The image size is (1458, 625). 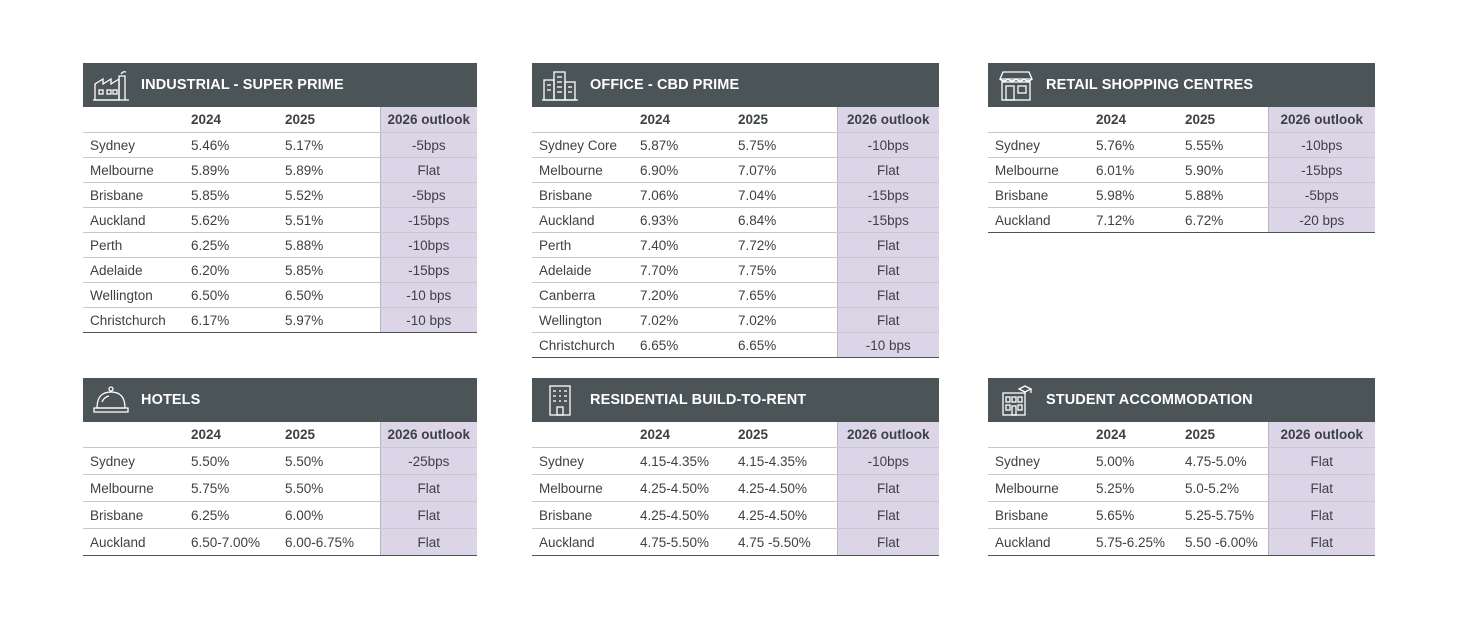 I want to click on cell-2024: 7.20%, so click(x=689, y=295).